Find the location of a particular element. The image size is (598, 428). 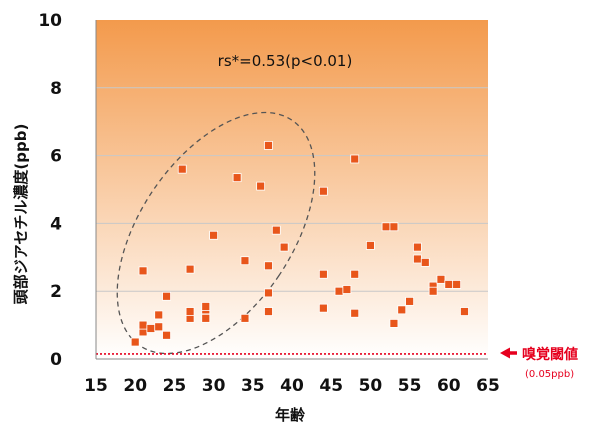

y-tick-labels: 0 2 4 6 8 10 is located at coordinates (50, 190).